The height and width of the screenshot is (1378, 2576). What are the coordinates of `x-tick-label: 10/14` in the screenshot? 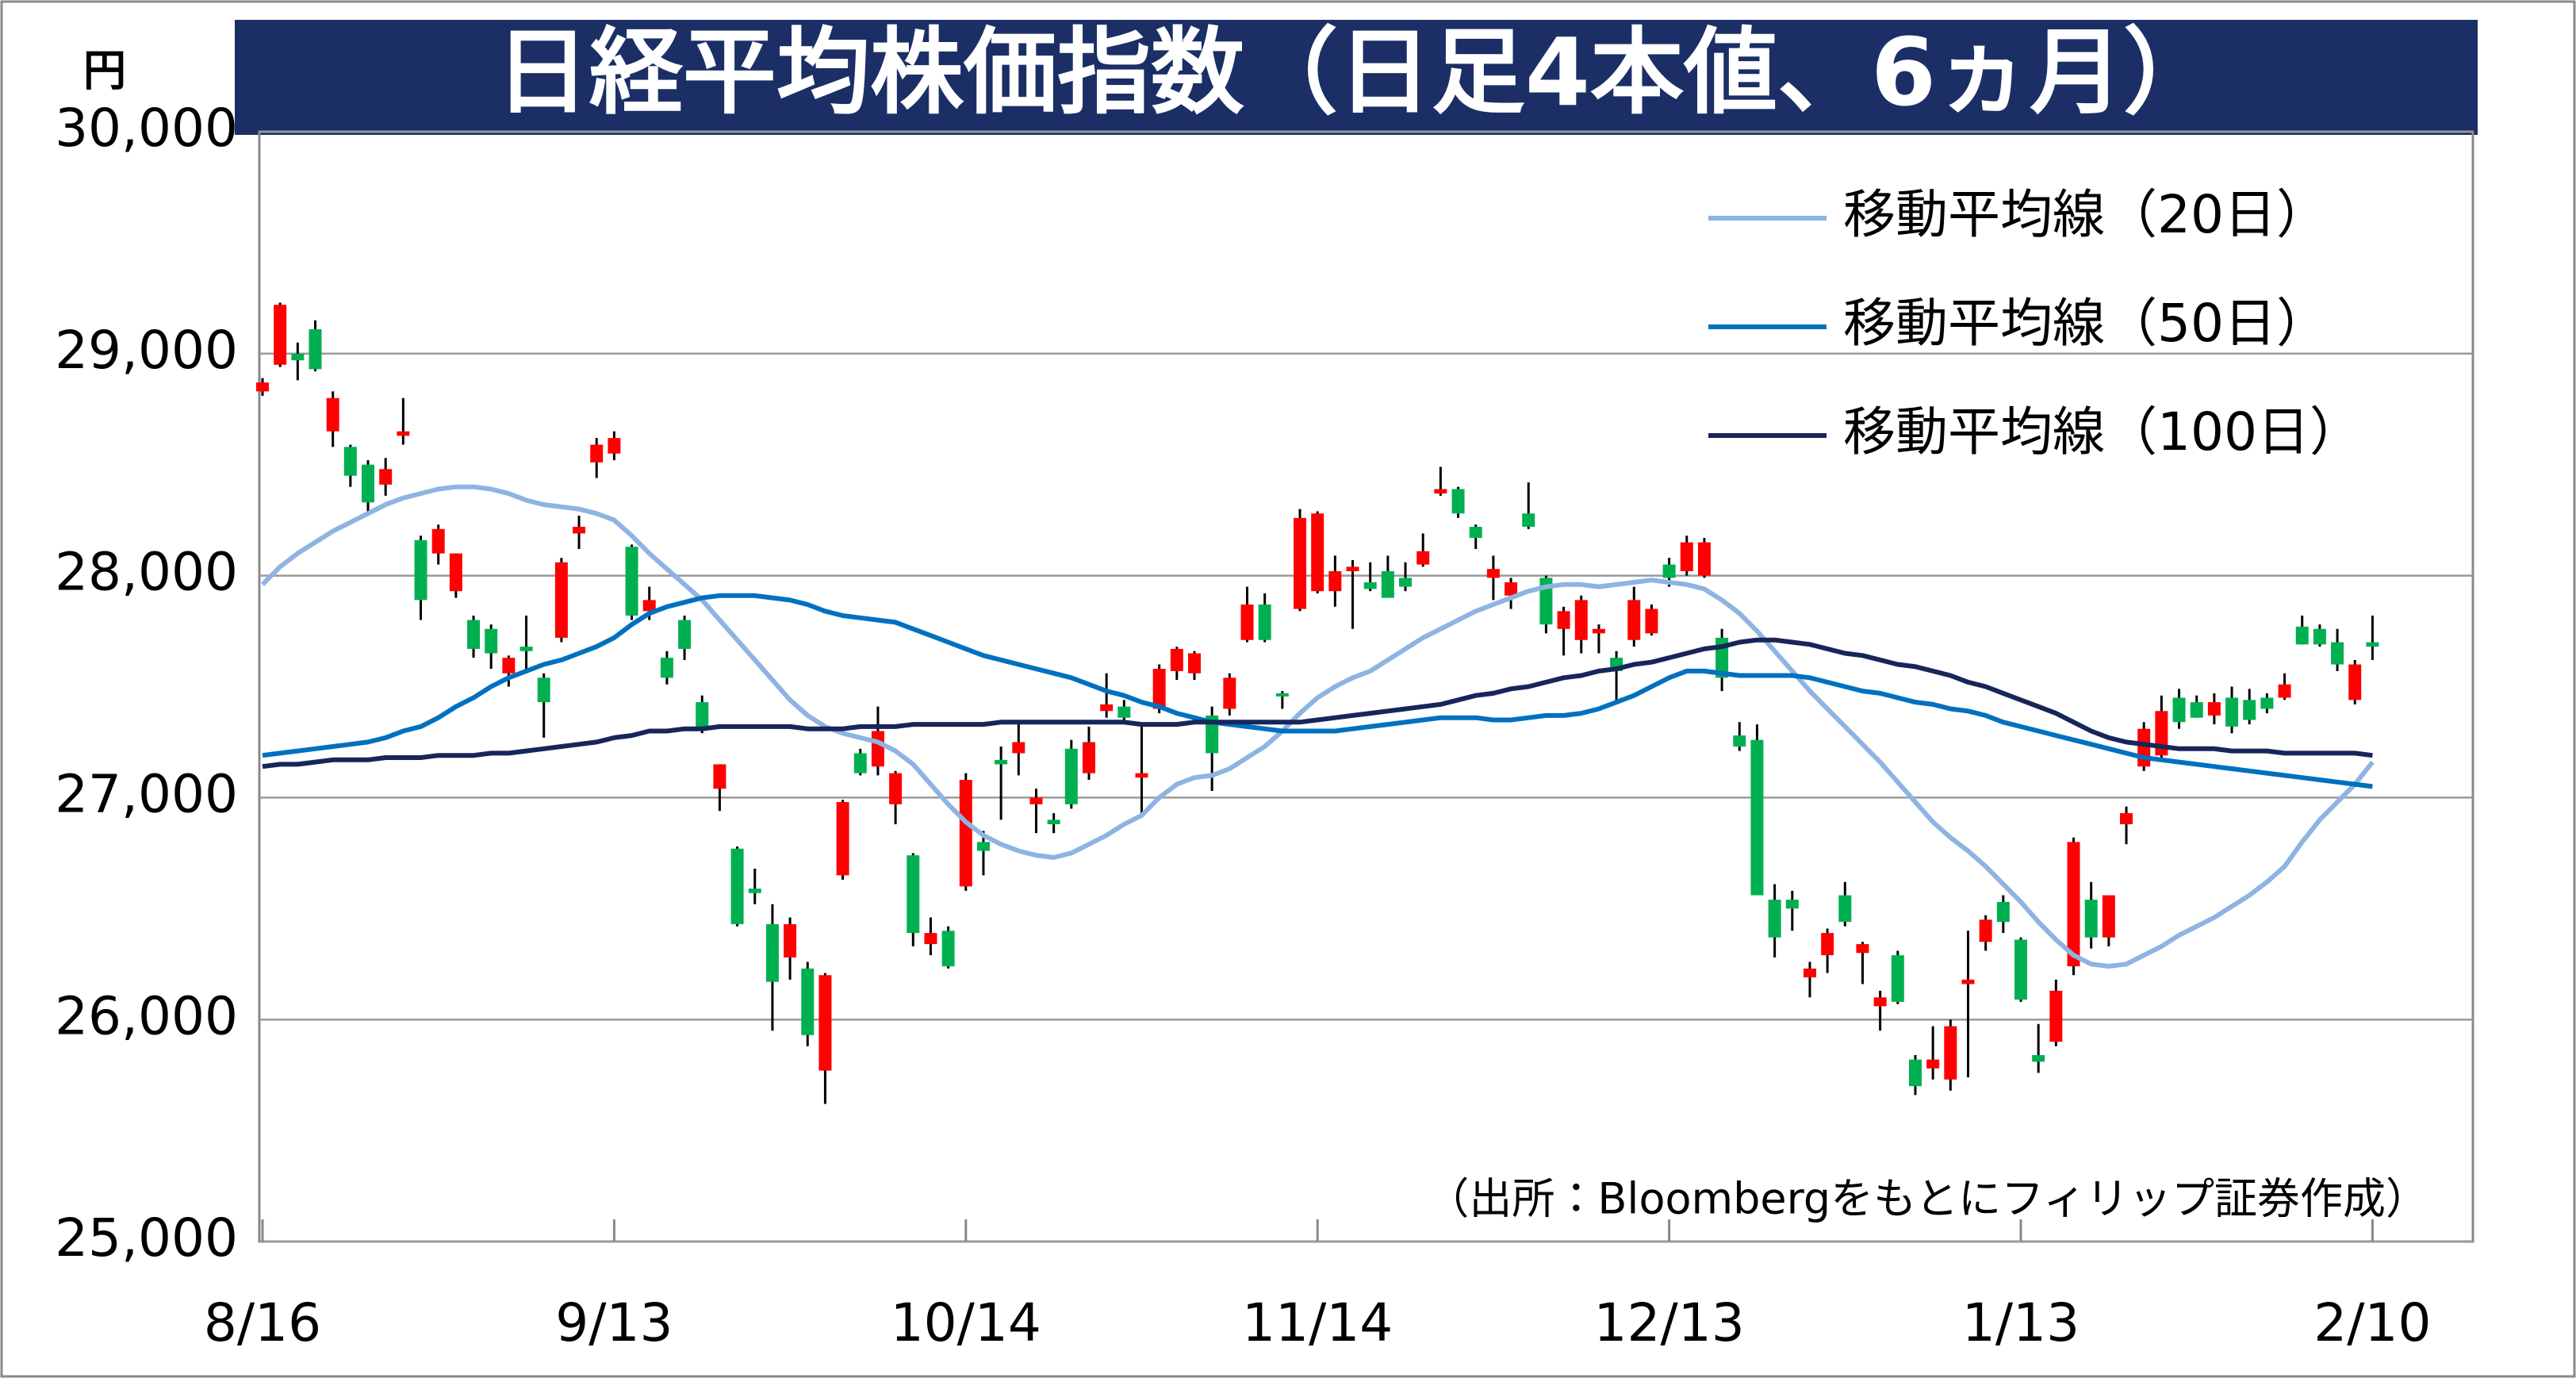 It's located at (966, 1322).